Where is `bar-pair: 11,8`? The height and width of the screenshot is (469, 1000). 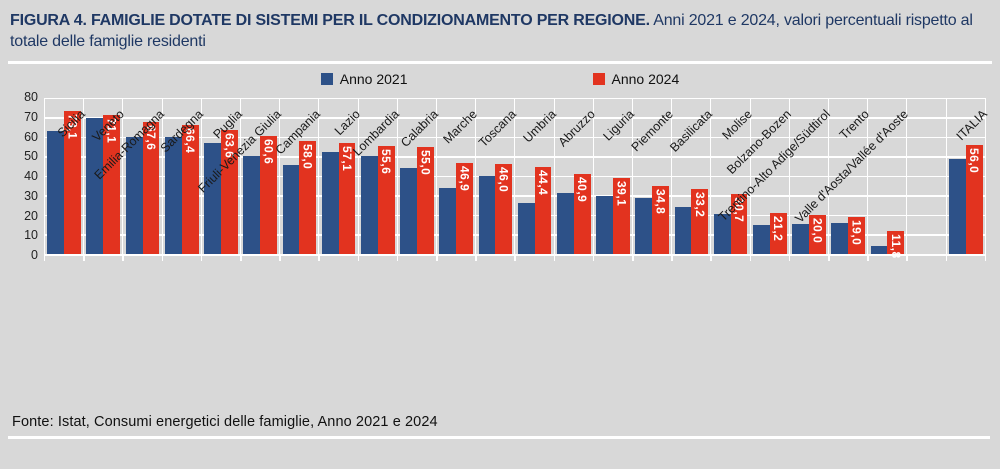
bar-pair: 11,8 is located at coordinates (887, 178).